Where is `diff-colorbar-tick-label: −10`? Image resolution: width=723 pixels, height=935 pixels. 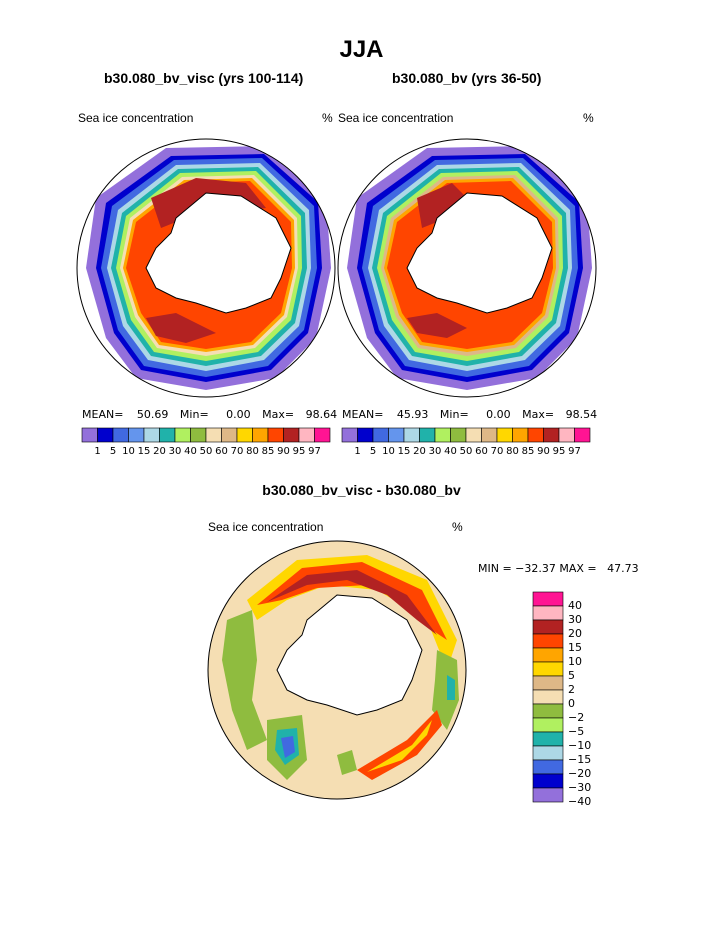 diff-colorbar-tick-label: −10 is located at coordinates (580, 745).